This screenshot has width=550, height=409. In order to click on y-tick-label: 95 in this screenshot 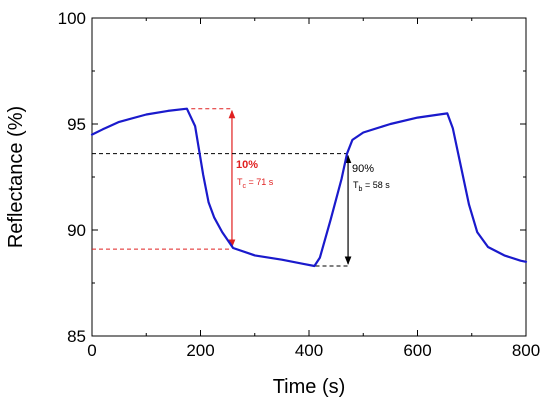, I will do `click(76, 124)`.